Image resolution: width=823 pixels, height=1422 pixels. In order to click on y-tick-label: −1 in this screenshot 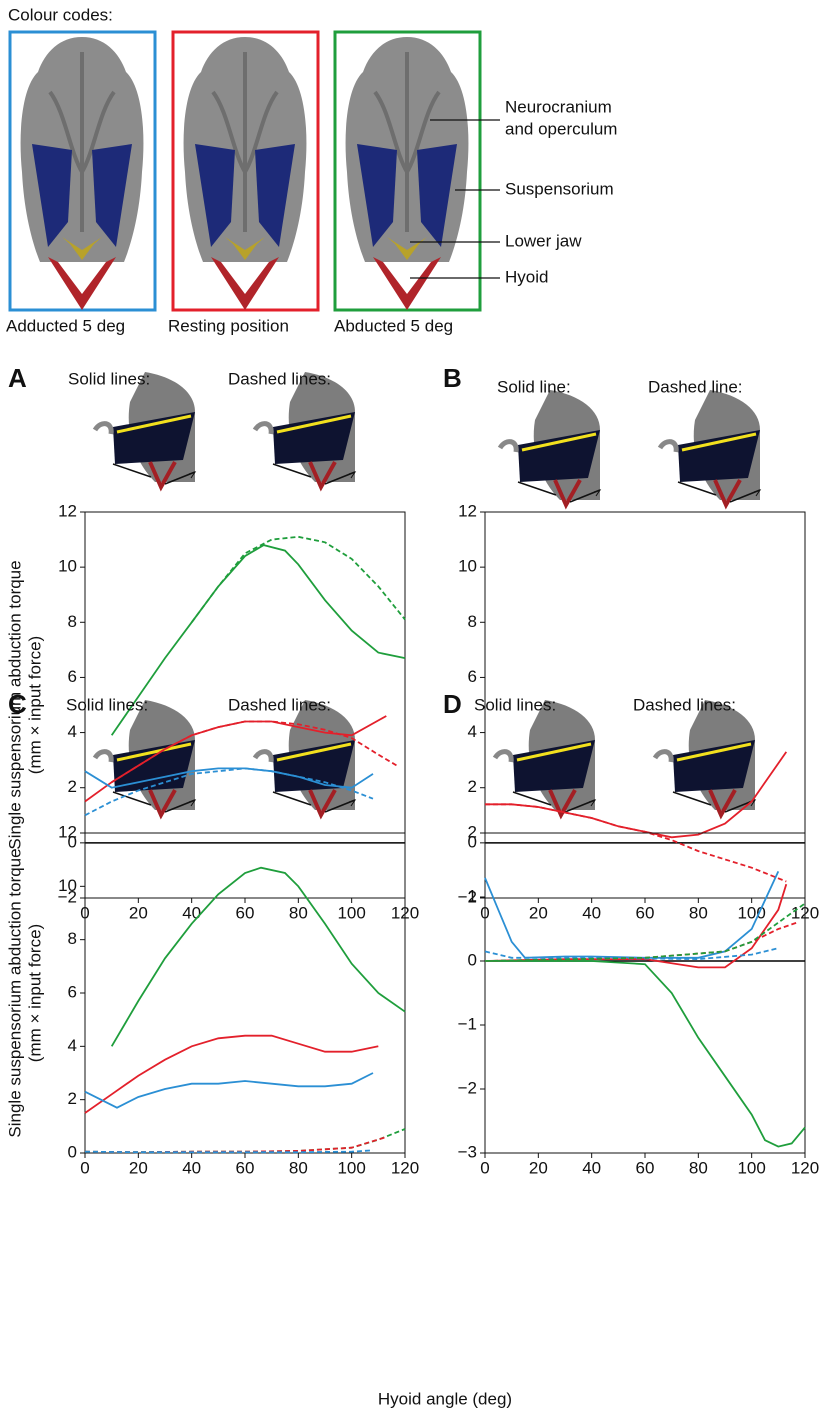, I will do `click(467, 1023)`.